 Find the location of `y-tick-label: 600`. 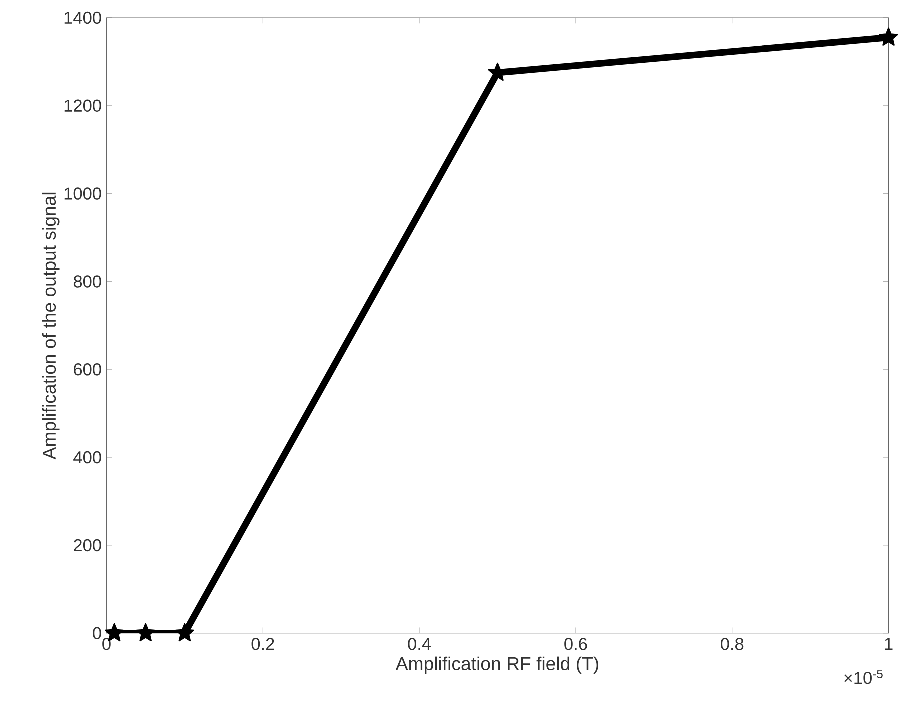

y-tick-label: 600 is located at coordinates (88, 369).